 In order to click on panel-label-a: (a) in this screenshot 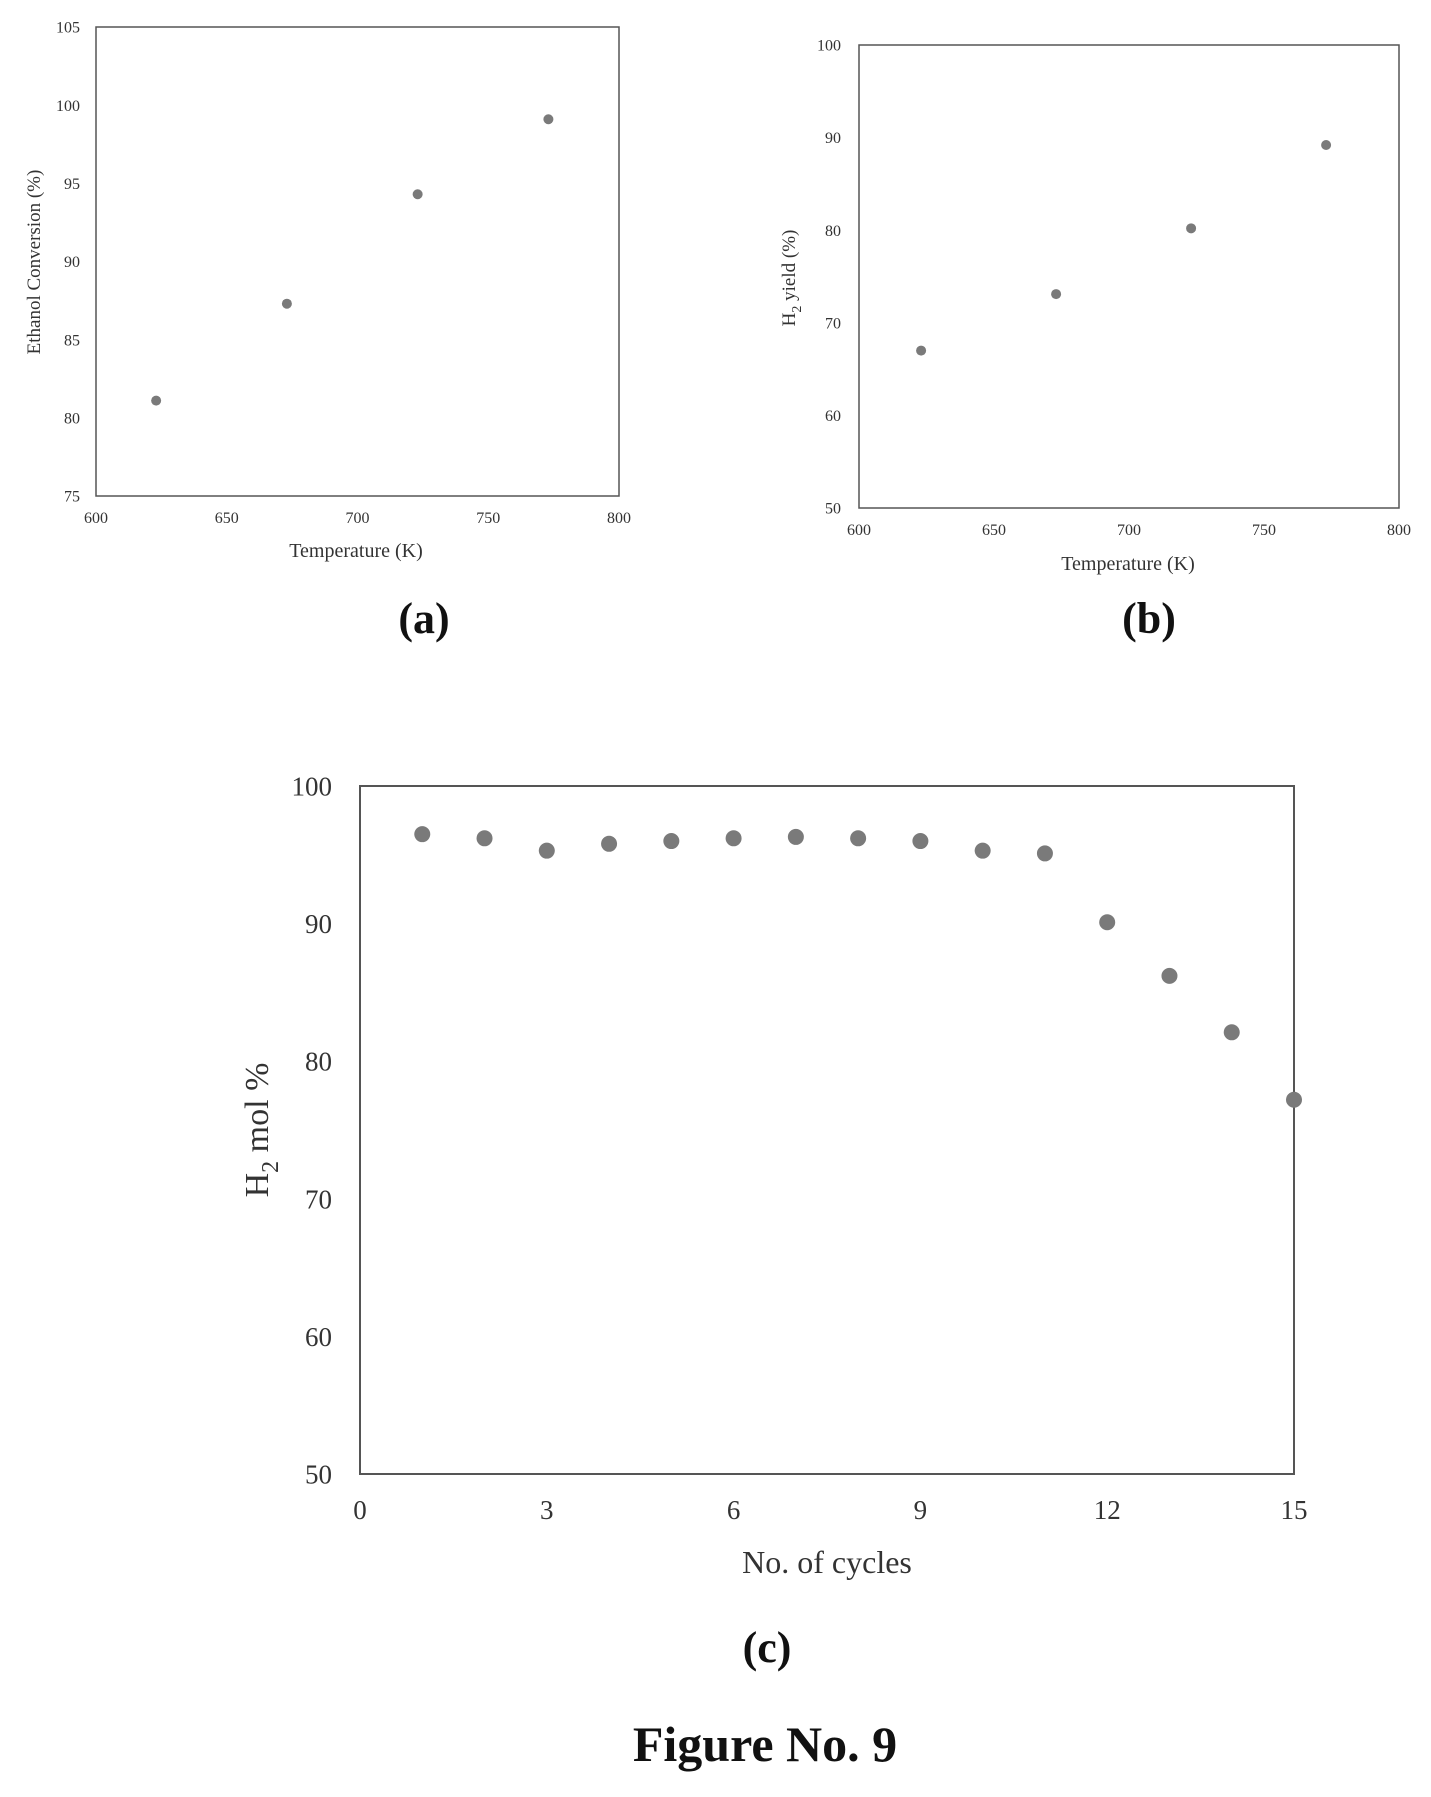, I will do `click(424, 618)`.